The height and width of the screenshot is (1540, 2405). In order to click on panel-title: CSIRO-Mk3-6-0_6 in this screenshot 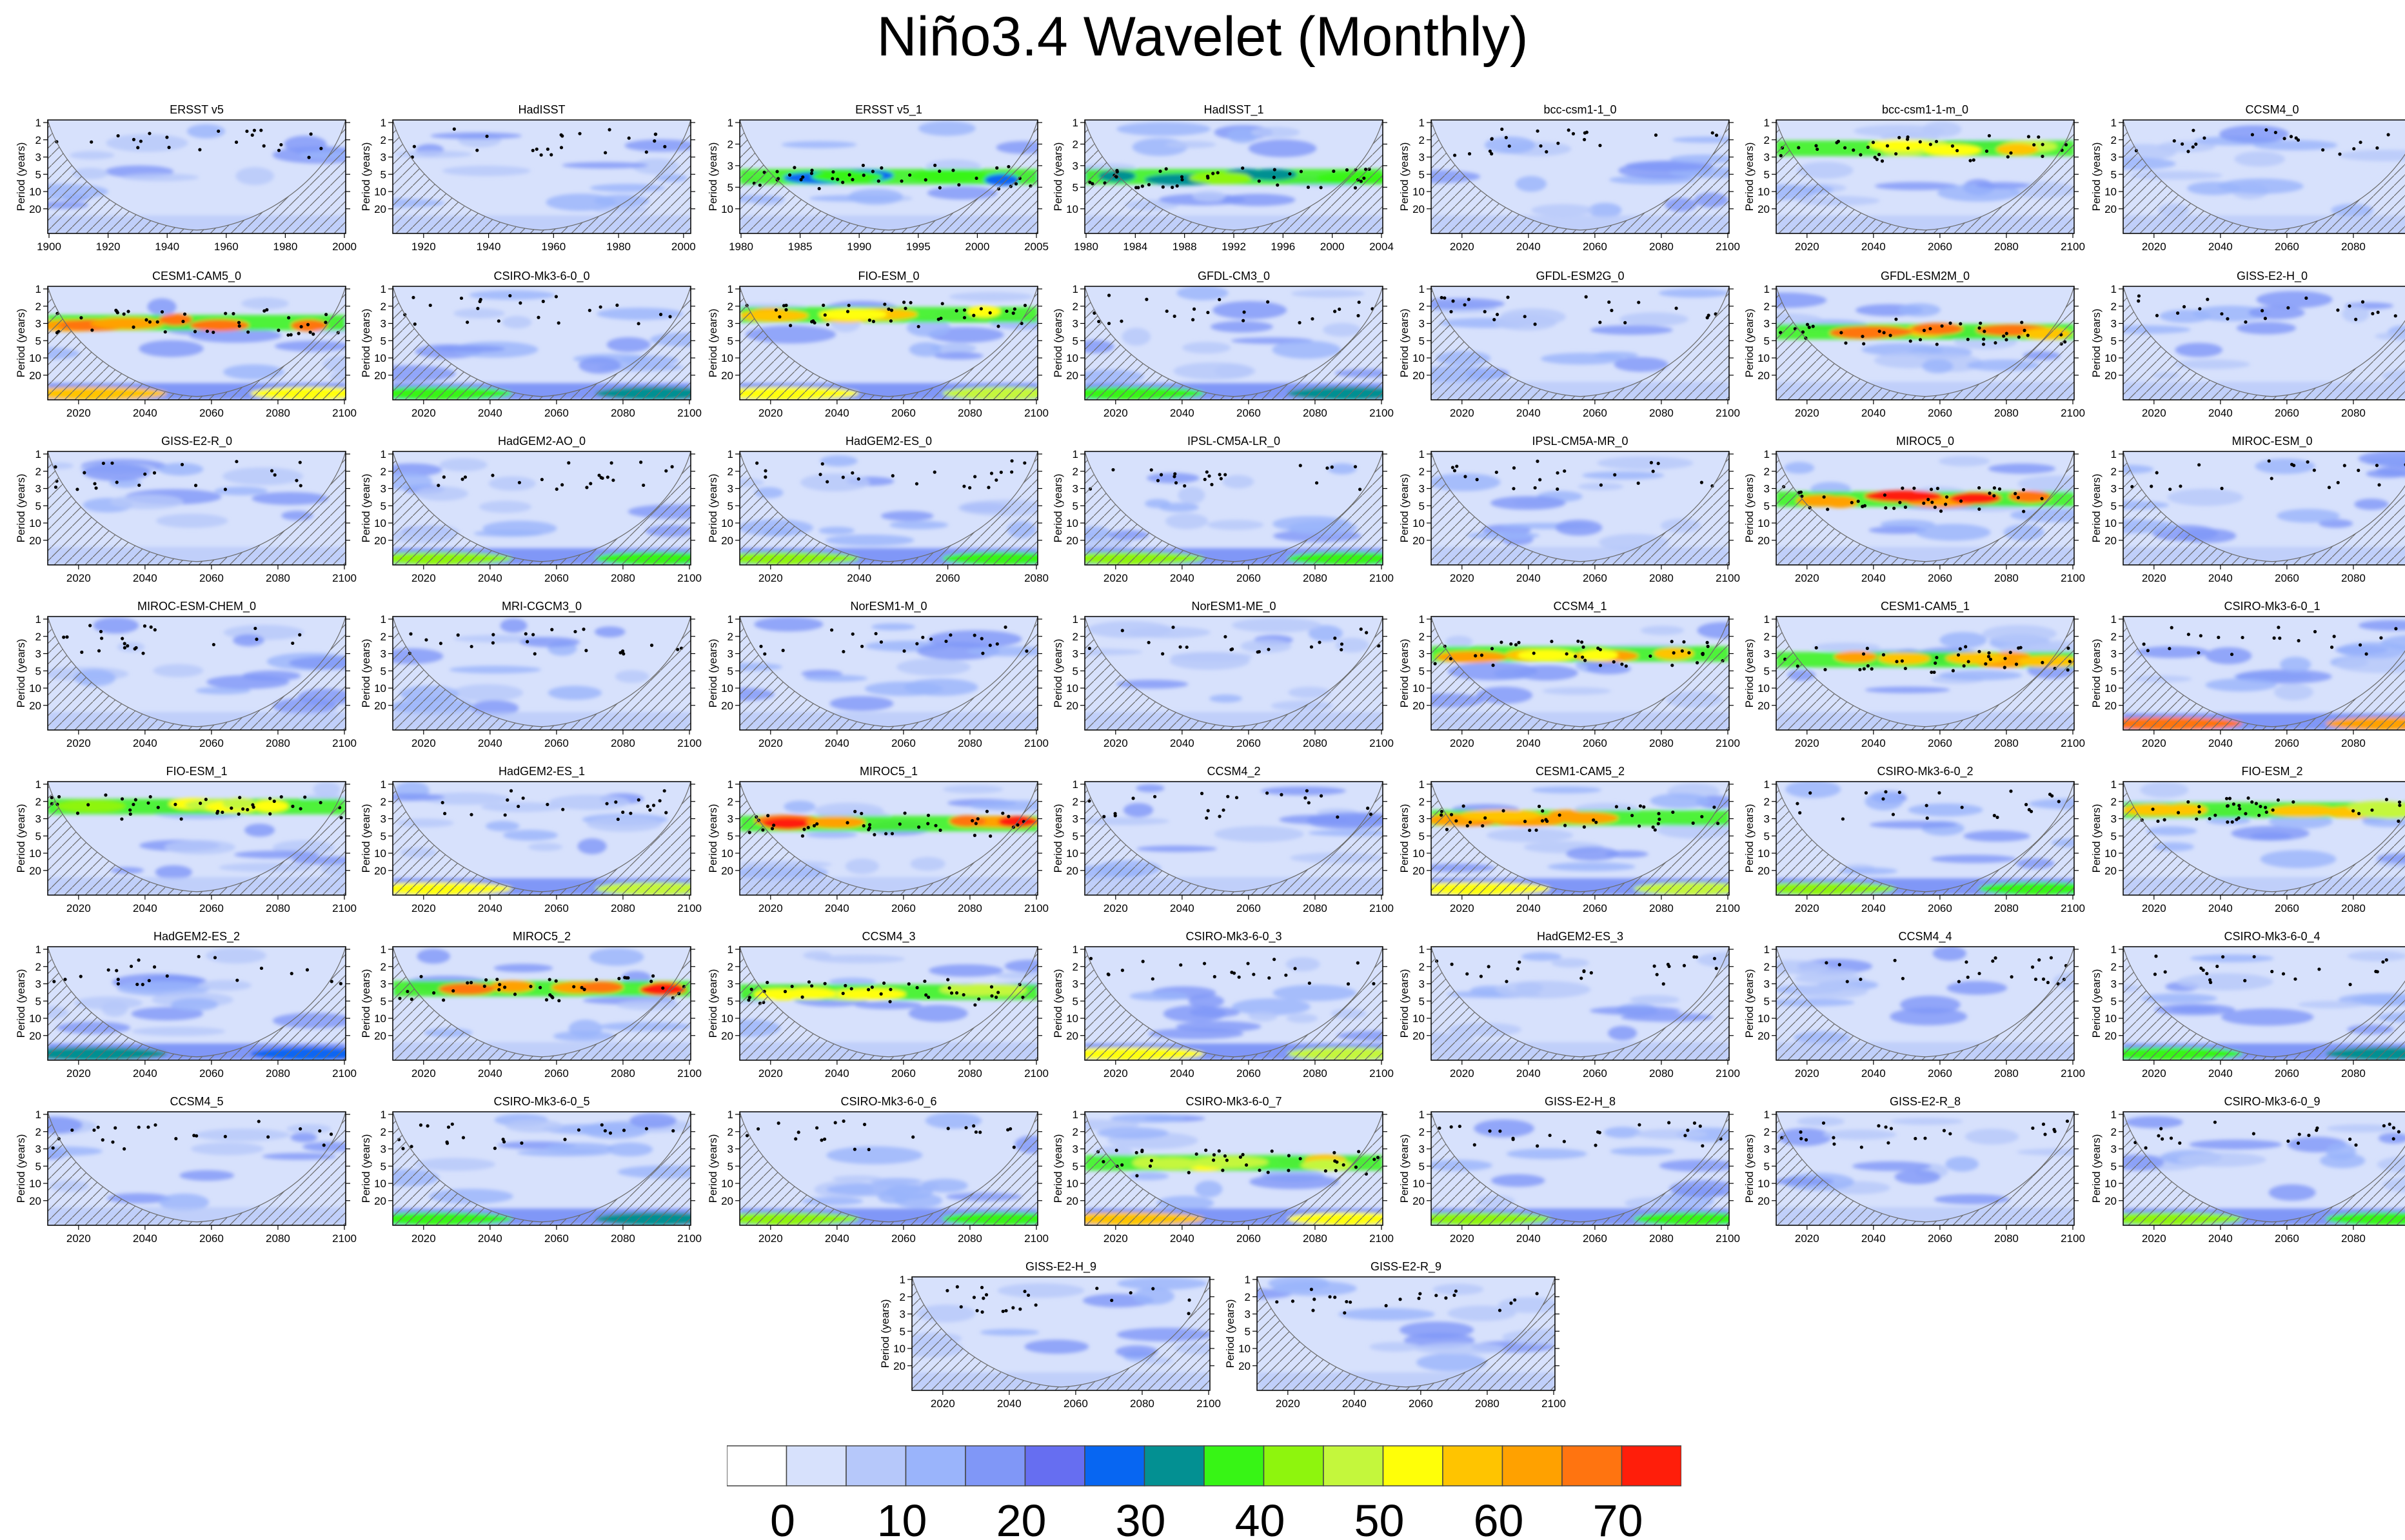, I will do `click(888, 1102)`.